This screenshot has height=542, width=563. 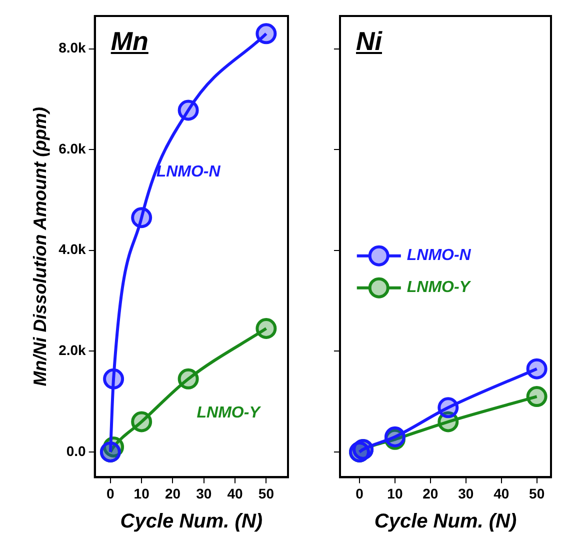 What do you see at coordinates (439, 255) in the screenshot?
I see `legend-label: LNMO-N` at bounding box center [439, 255].